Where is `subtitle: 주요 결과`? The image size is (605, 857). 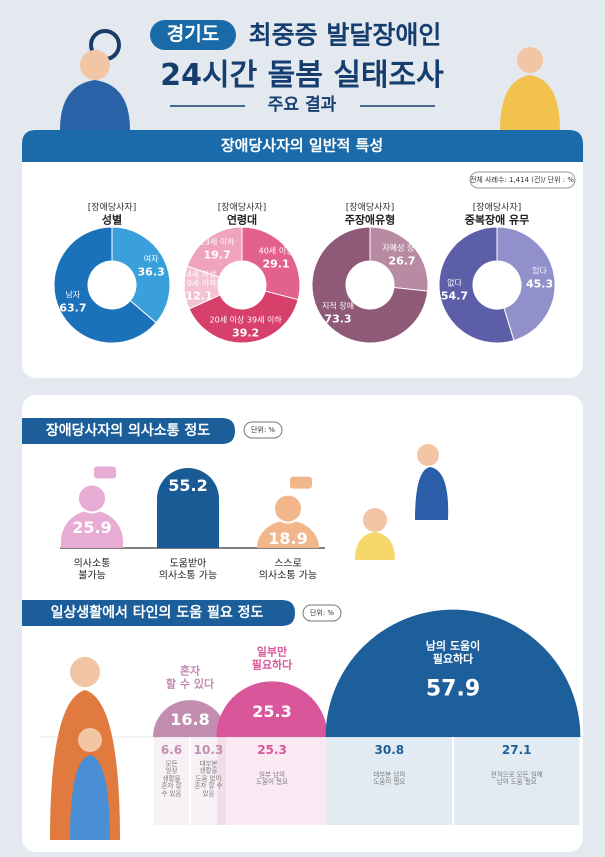
subtitle: 주요 결과 is located at coordinates (302, 105).